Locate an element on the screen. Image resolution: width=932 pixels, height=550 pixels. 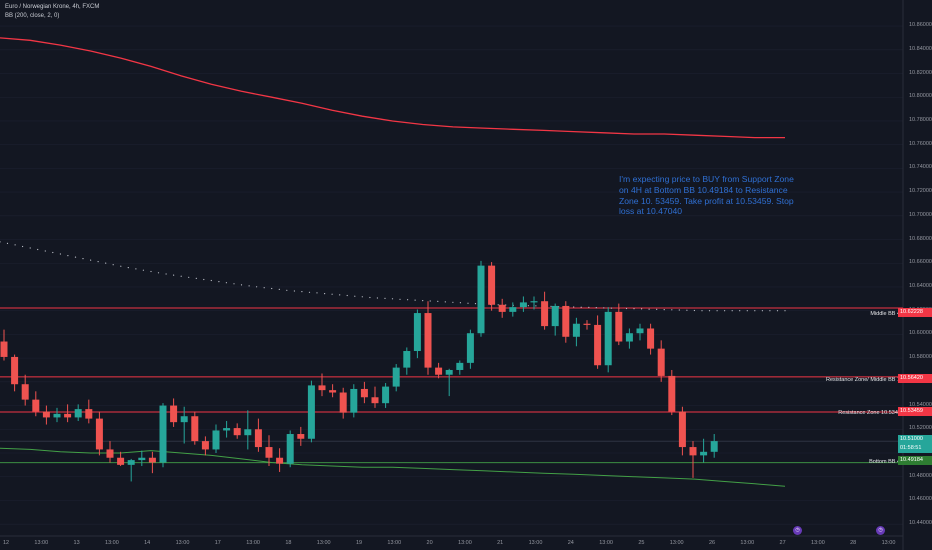
price-tick-label: 10.84000 is located at coordinates (920, 48).